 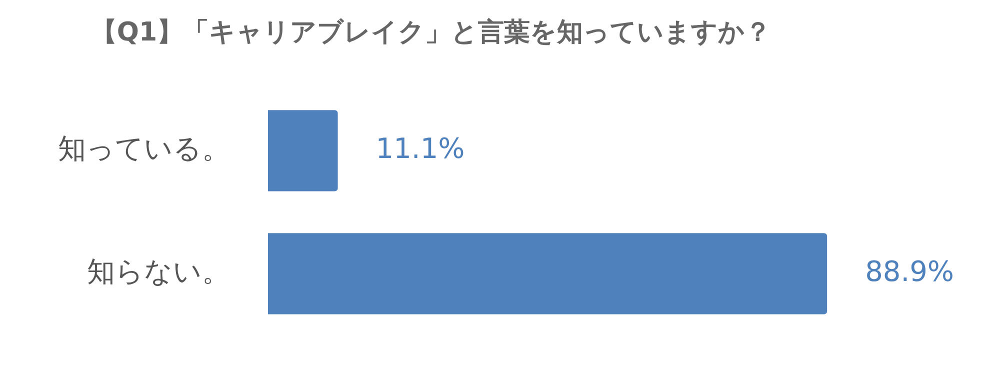 I want to click on chart-title: 【Q1】「キャリアブレイク」と言葉を知っていますか？, so click(x=431, y=32).